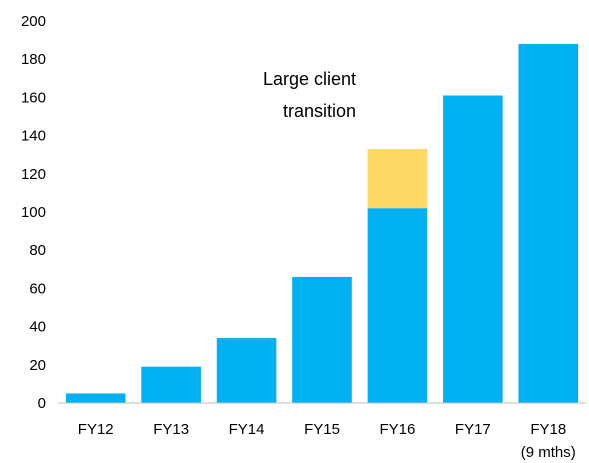 This screenshot has height=463, width=589. I want to click on x-tick-label: FY18, so click(548, 429).